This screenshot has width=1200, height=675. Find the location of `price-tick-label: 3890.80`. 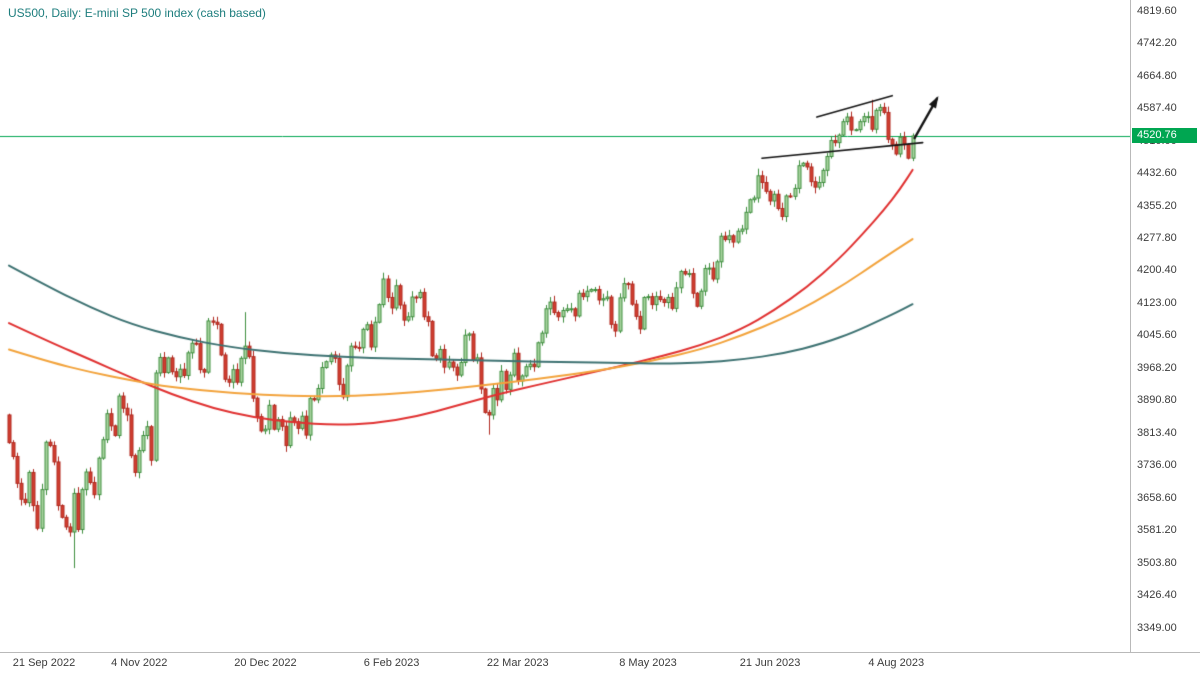

price-tick-label: 3890.80 is located at coordinates (1157, 400).